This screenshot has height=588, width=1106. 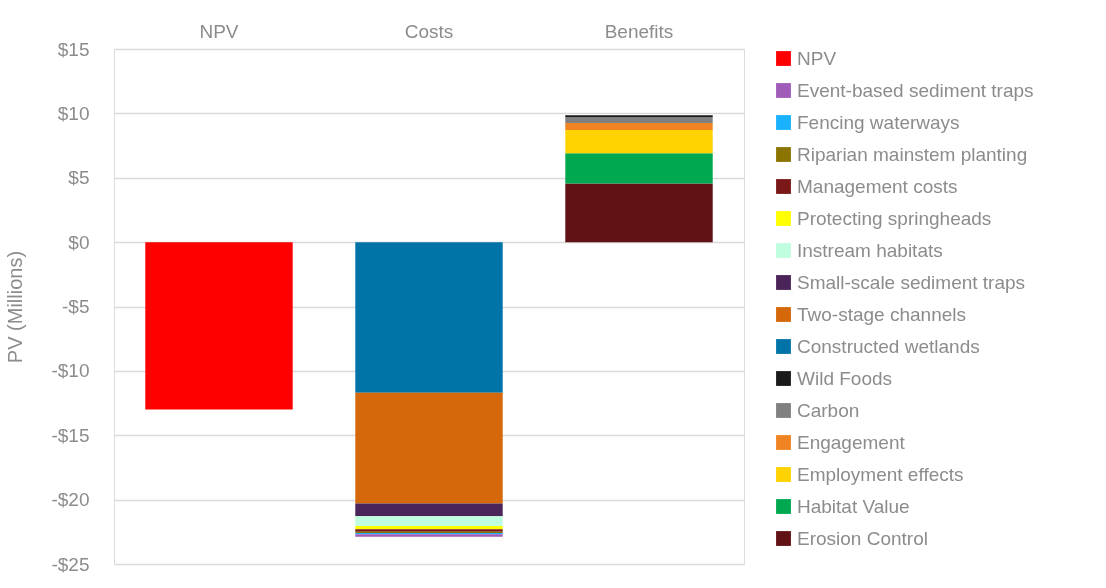 I want to click on legend-label: Carbon, so click(x=828, y=410).